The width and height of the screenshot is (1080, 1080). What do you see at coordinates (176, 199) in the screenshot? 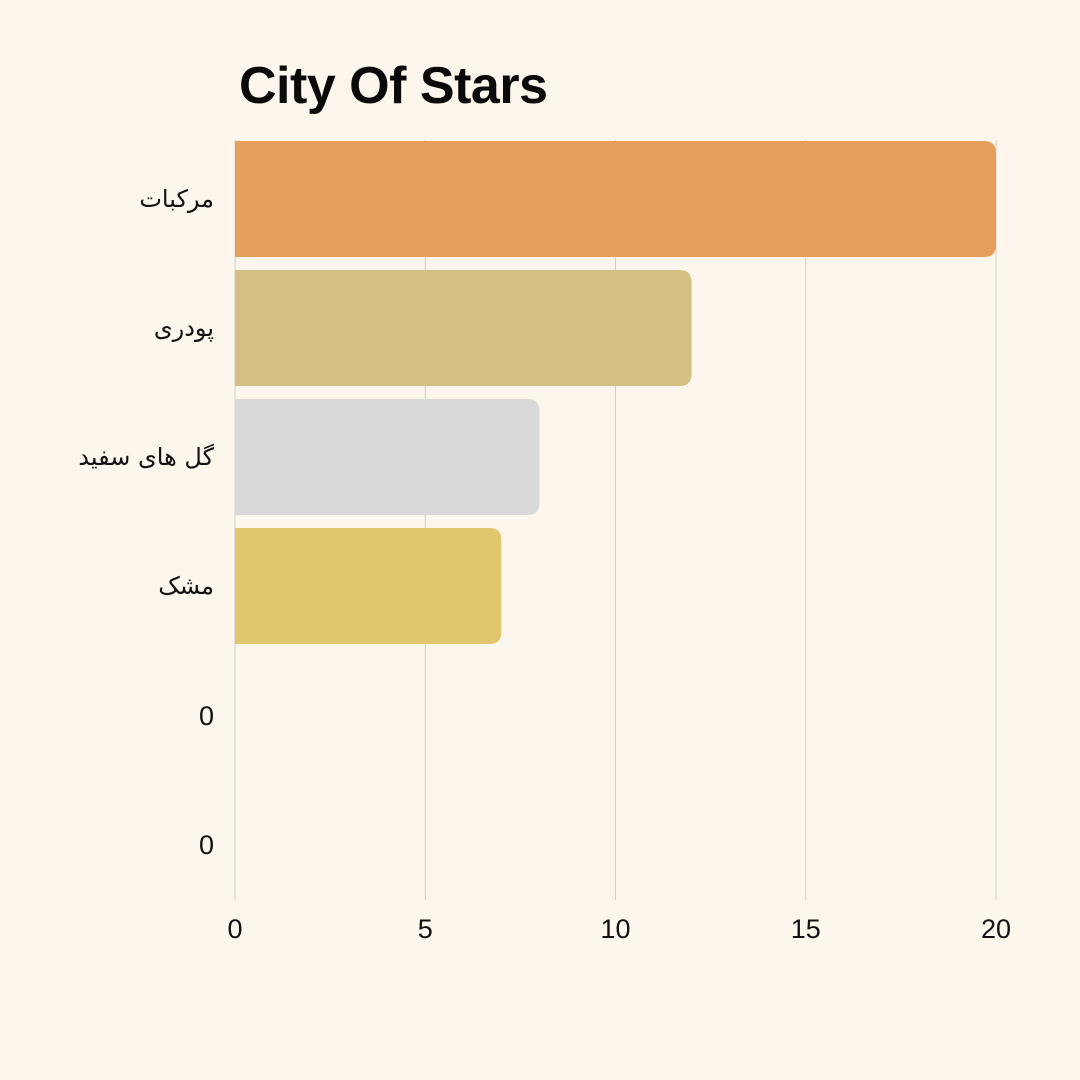
I see `category-label: مرکبات` at bounding box center [176, 199].